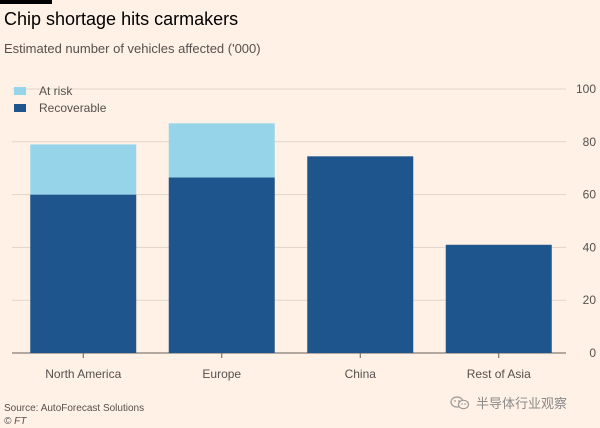 The width and height of the screenshot is (600, 428). What do you see at coordinates (20, 90) in the screenshot?
I see `legend-swatch-at-risk` at bounding box center [20, 90].